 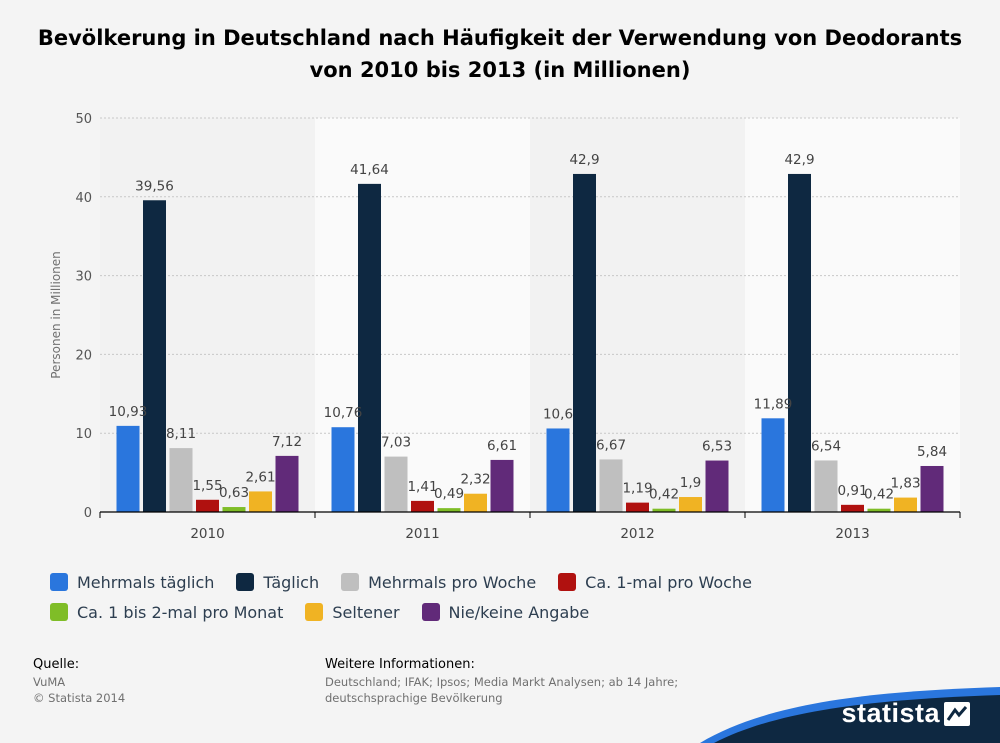 What do you see at coordinates (449, 494) in the screenshot?
I see `bar-value-label: 0,49` at bounding box center [449, 494].